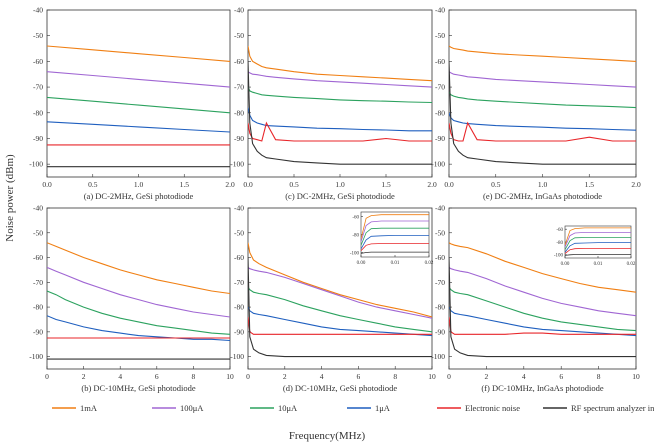 The image size is (654, 447). Describe the element at coordinates (47, 184) in the screenshot. I see `x-tick-label: 0.0` at that location.